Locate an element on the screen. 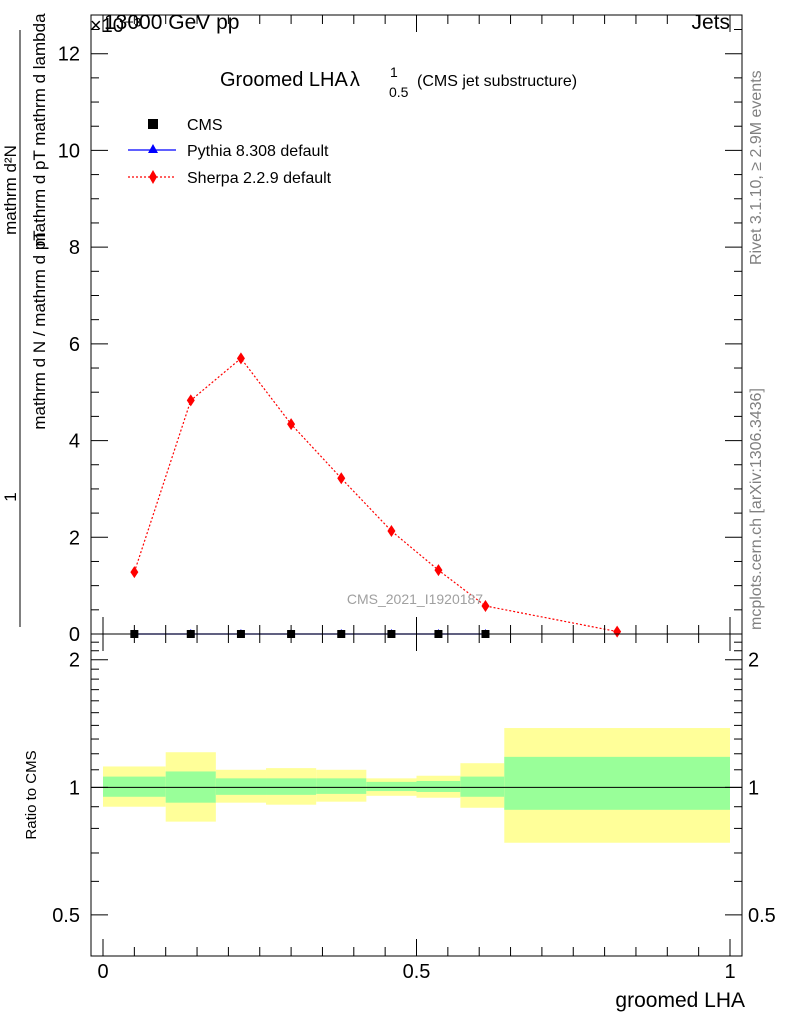  ratio-bands-layer is located at coordinates (416, 785).